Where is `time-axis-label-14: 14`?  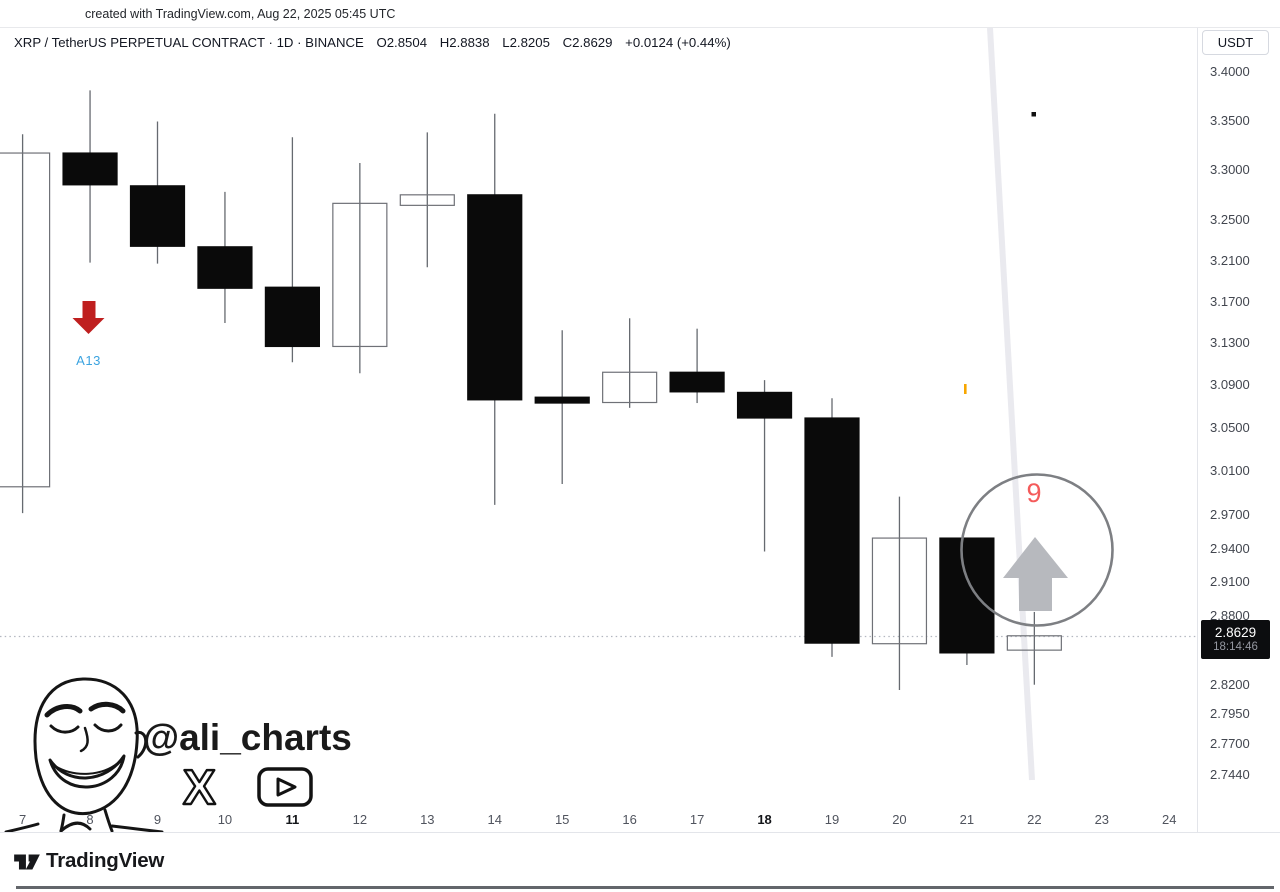
time-axis-label-14: 14 is located at coordinates (495, 819).